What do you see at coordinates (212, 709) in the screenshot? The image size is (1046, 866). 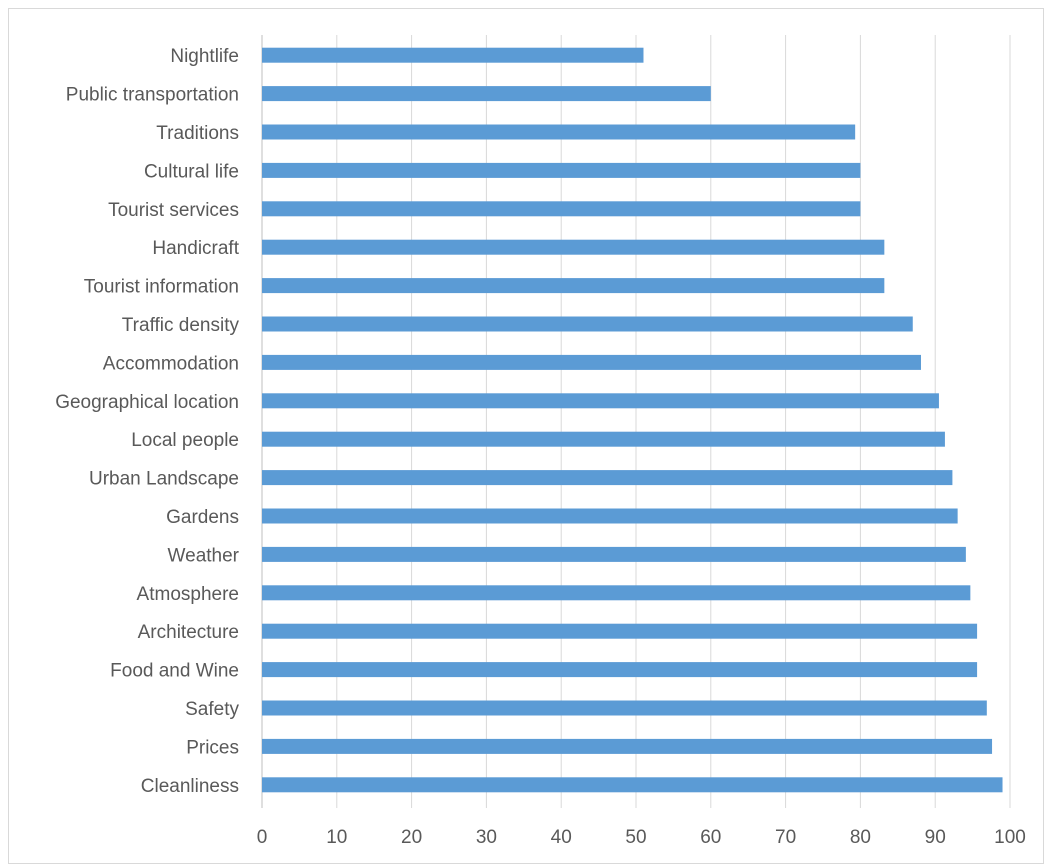 I see `category-label: Safety` at bounding box center [212, 709].